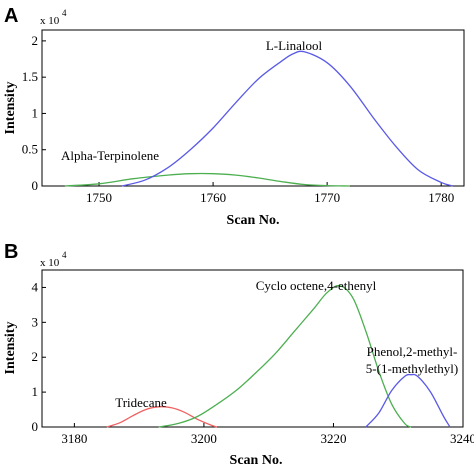  What do you see at coordinates (327, 197) in the screenshot?
I see `panel-a-x-tick-label: 1770` at bounding box center [327, 197].